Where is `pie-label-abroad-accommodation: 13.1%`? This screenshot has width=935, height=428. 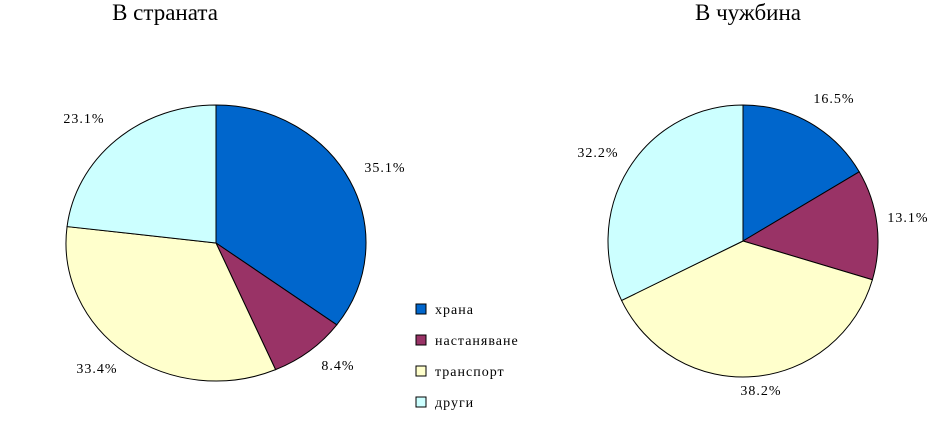
pie-label-abroad-accommodation: 13.1% is located at coordinates (907, 218).